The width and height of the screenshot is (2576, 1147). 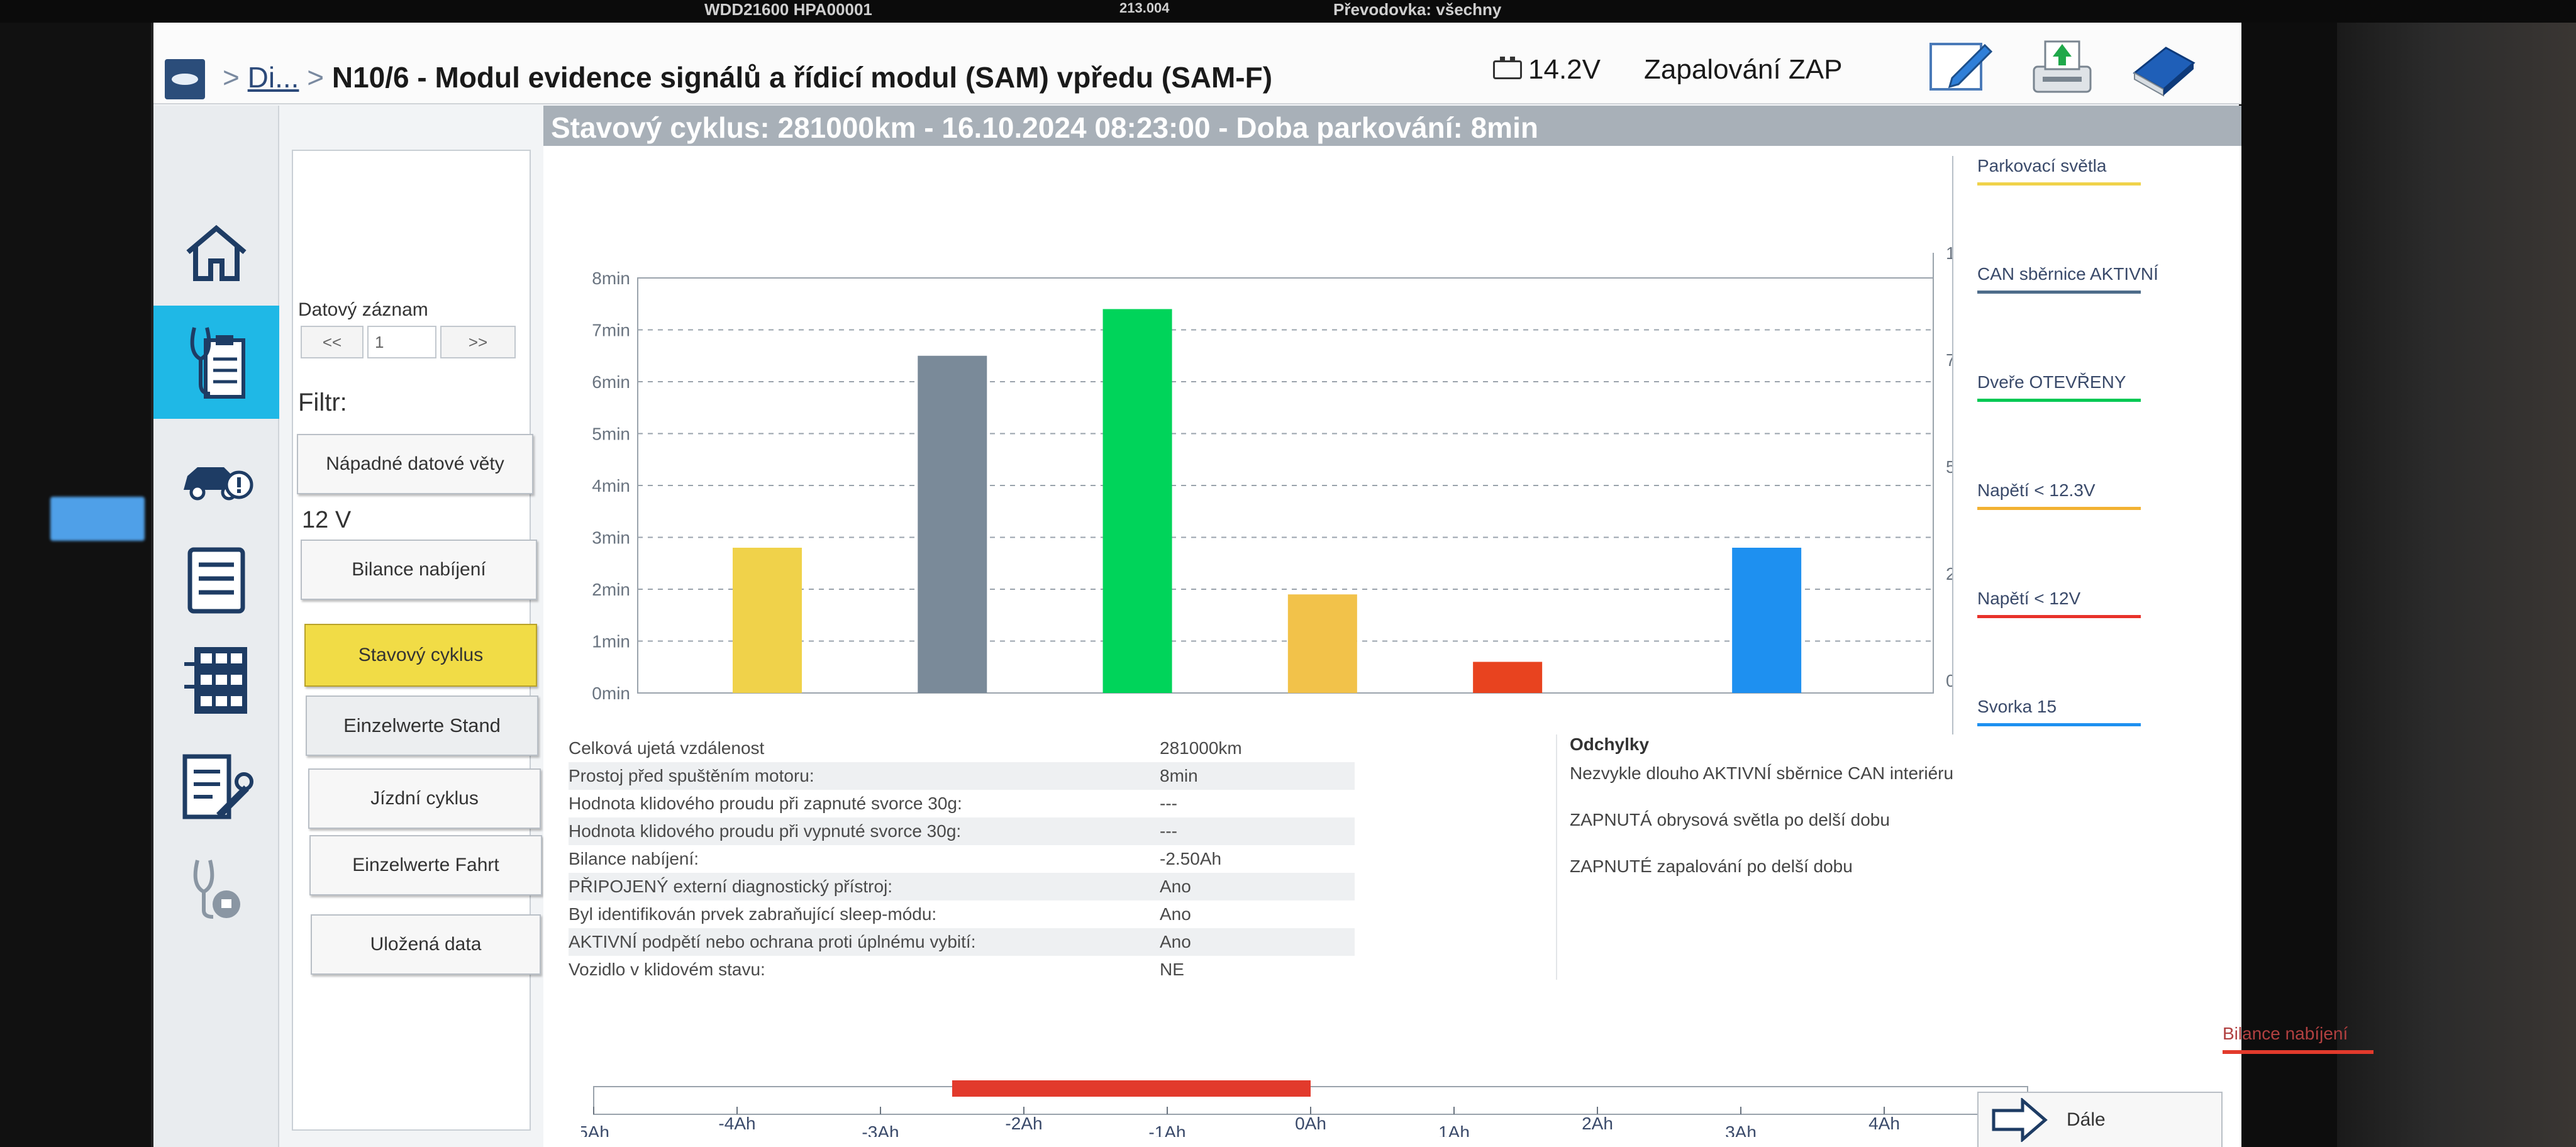 I want to click on diagnosis-lock-icon, so click(x=216, y=889).